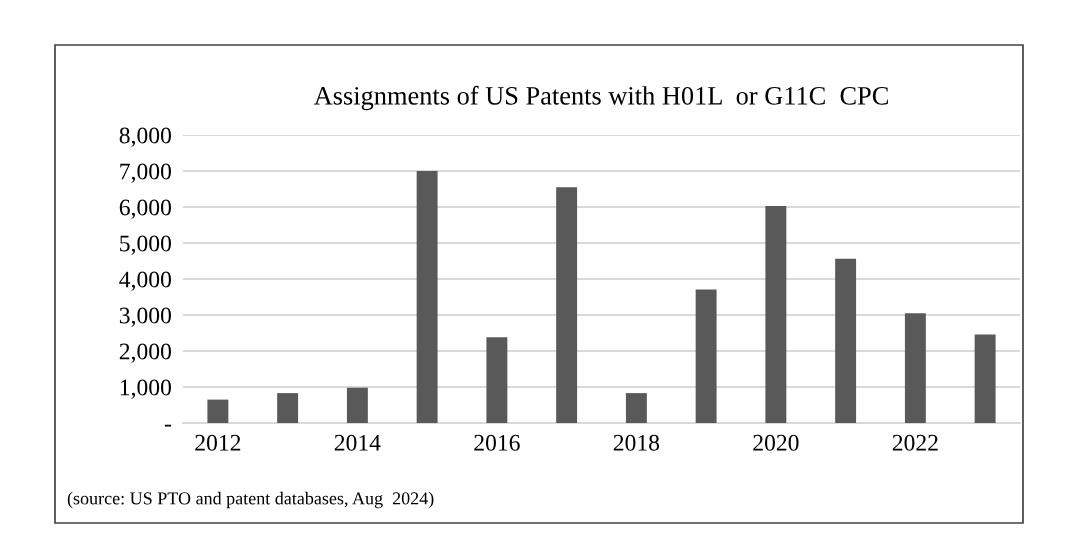 The width and height of the screenshot is (1080, 548). What do you see at coordinates (497, 442) in the screenshot?
I see `x-tick-label: 2016` at bounding box center [497, 442].